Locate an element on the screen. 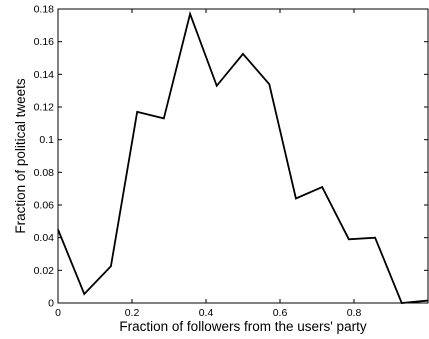  x-tick-label: 0.6 is located at coordinates (280, 313).